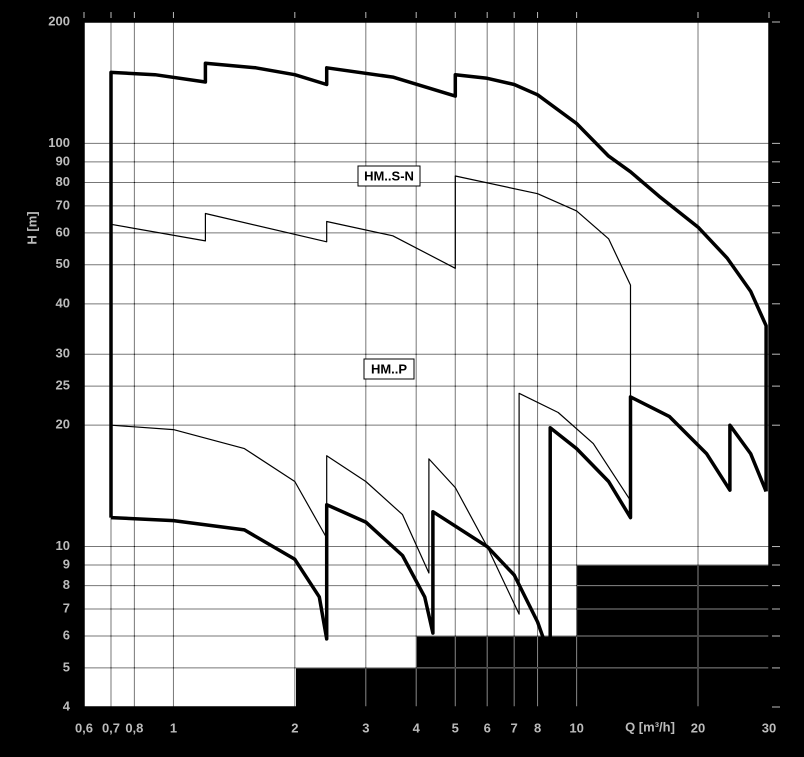 The height and width of the screenshot is (757, 804). I want to click on y-tick-label: 90, so click(63, 160).